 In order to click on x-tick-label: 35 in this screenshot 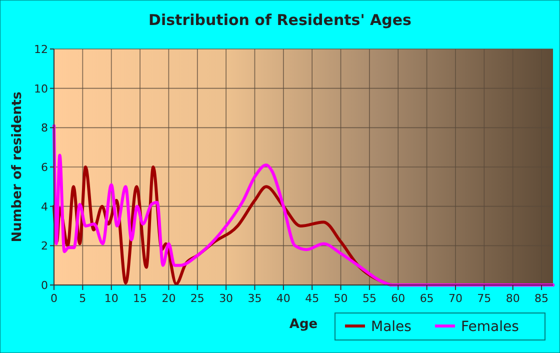, I will do `click(255, 298)`.